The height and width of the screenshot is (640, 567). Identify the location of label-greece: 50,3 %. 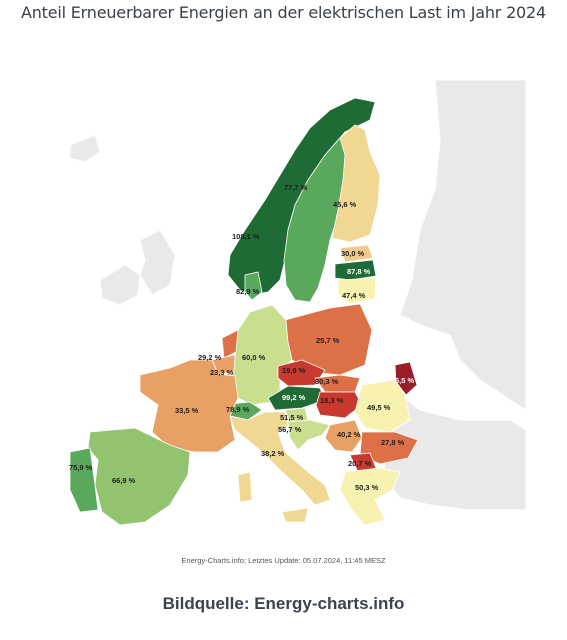
(367, 487).